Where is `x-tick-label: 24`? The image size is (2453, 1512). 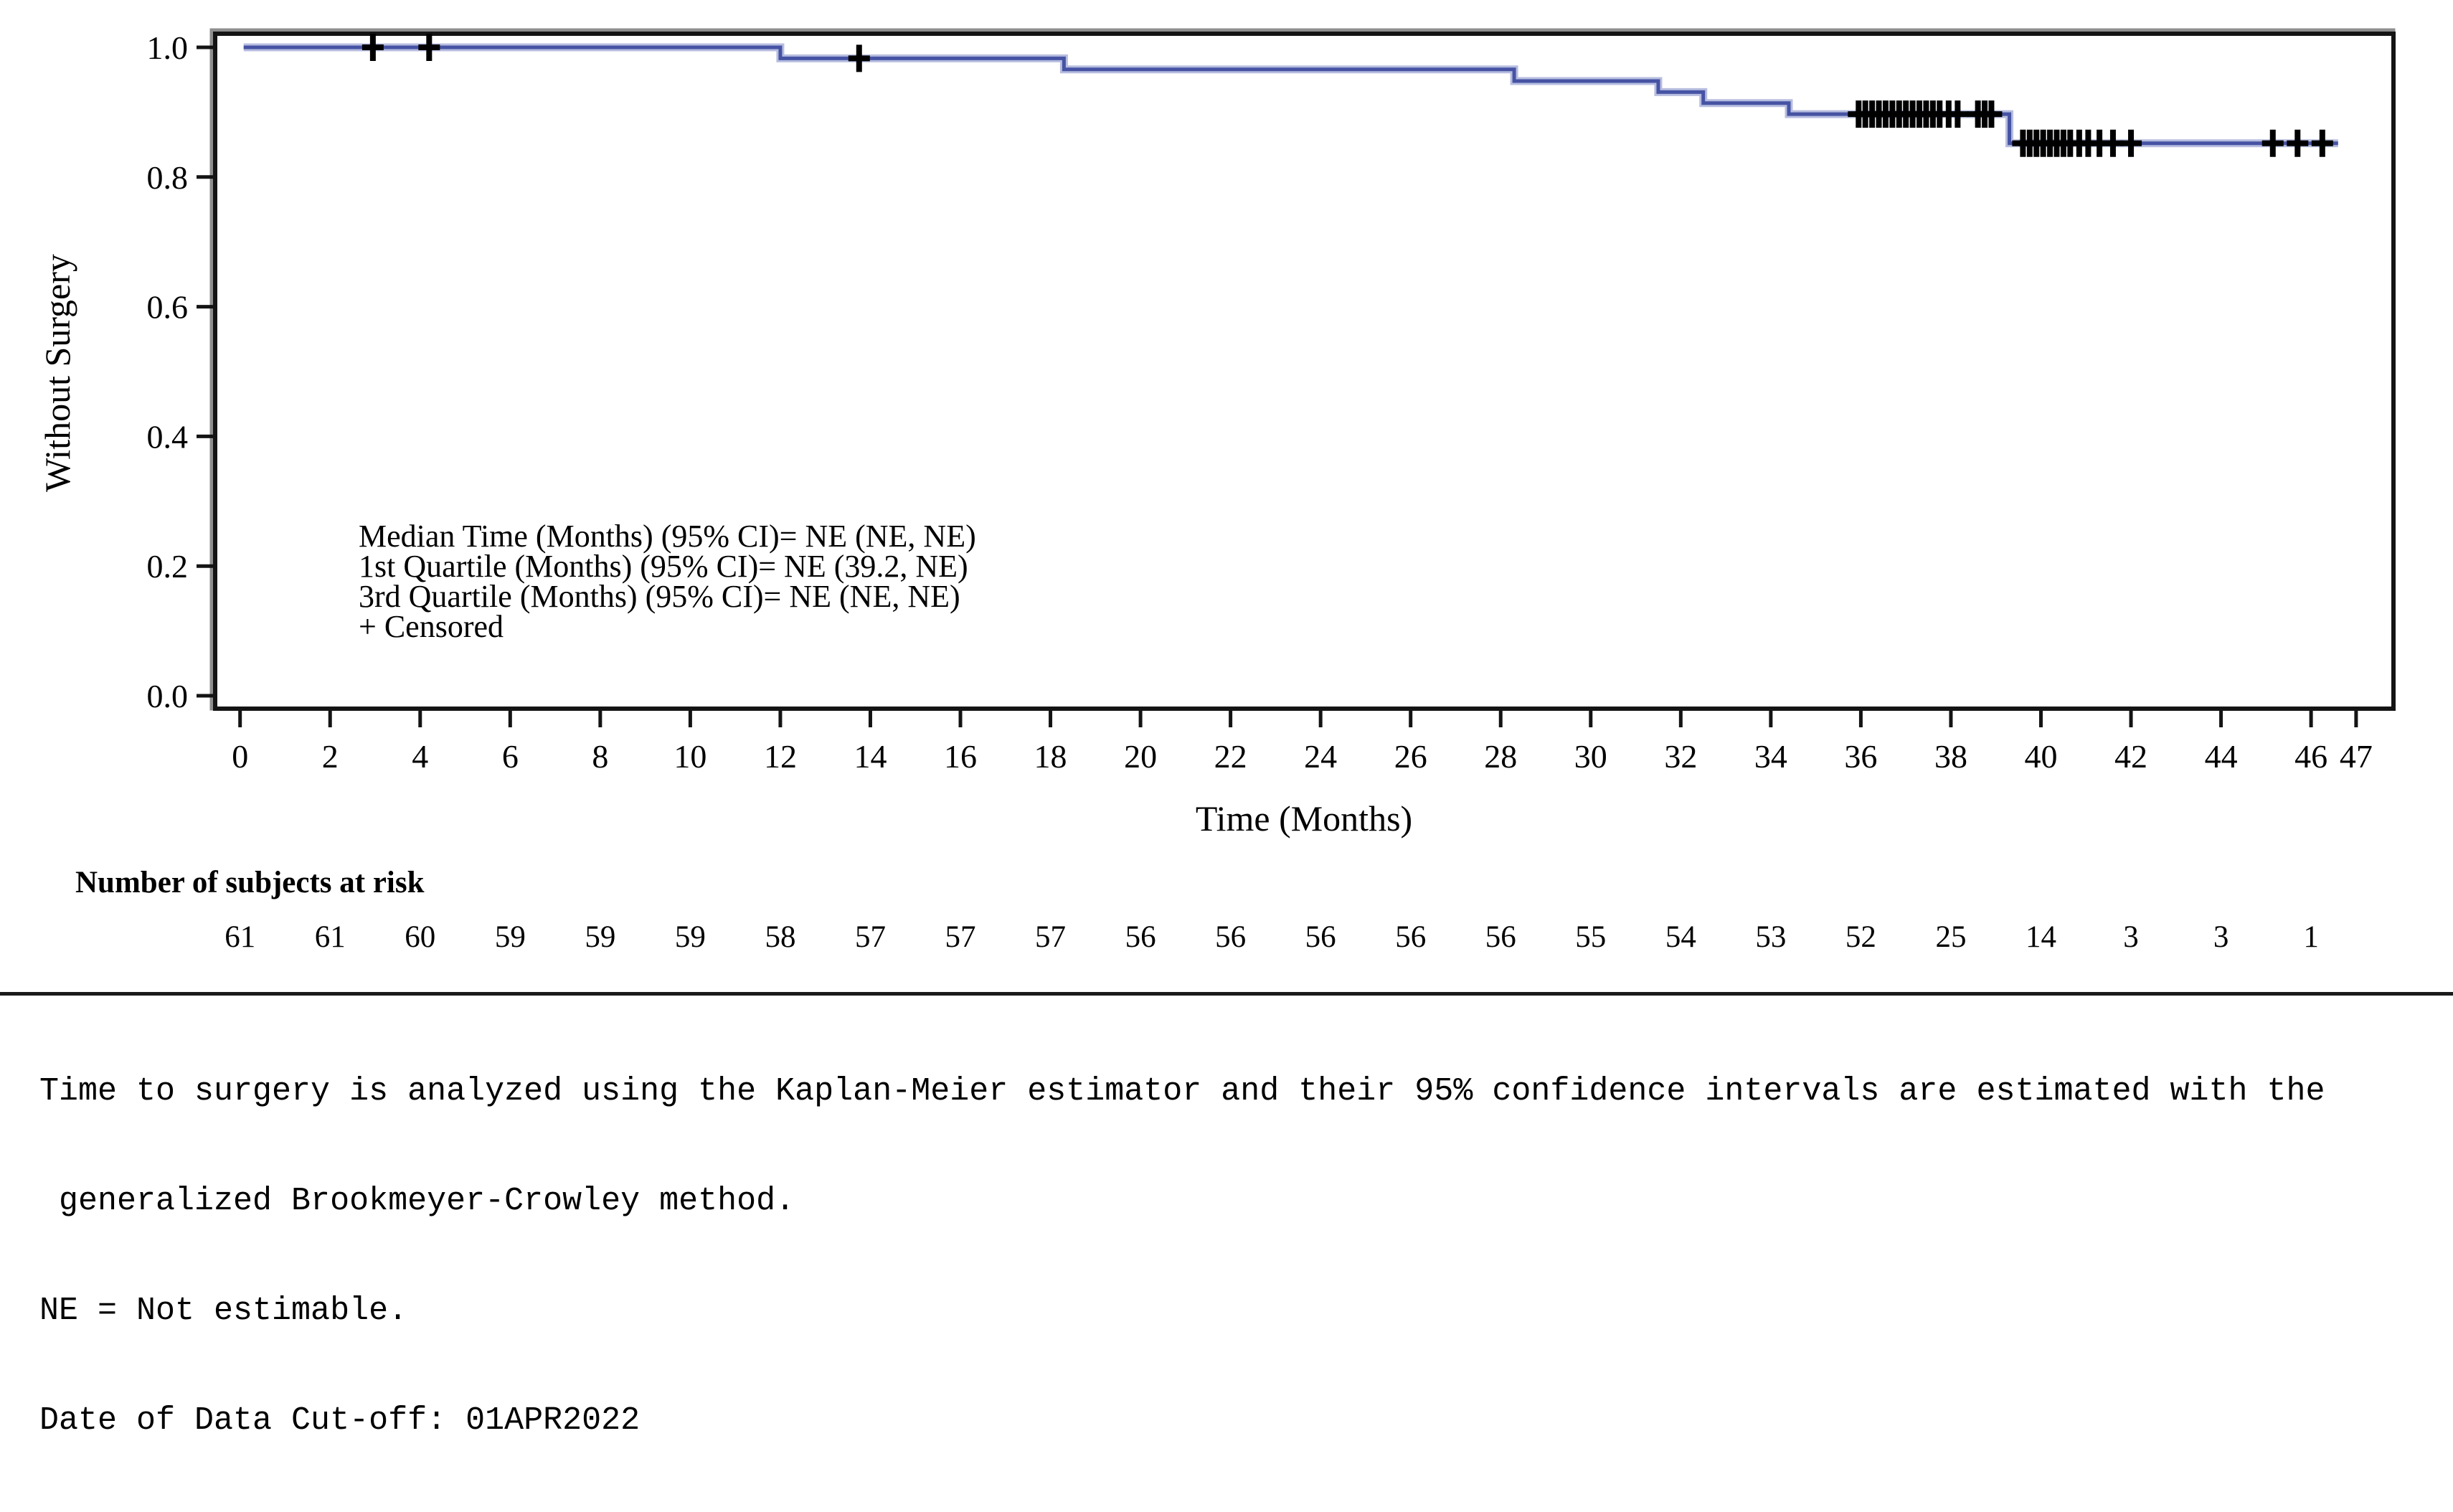 x-tick-label: 24 is located at coordinates (1320, 757).